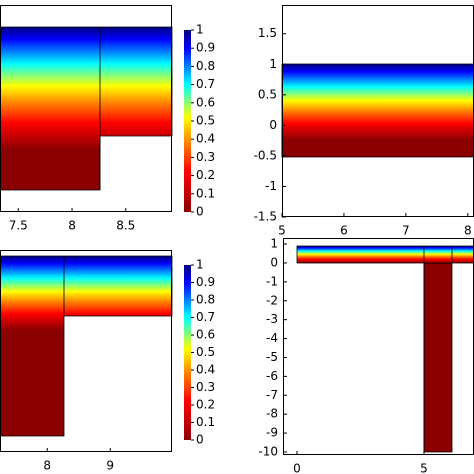 Image resolution: width=474 pixels, height=474 pixels. What do you see at coordinates (272, 300) in the screenshot?
I see `y-tick-label: -2` at bounding box center [272, 300].